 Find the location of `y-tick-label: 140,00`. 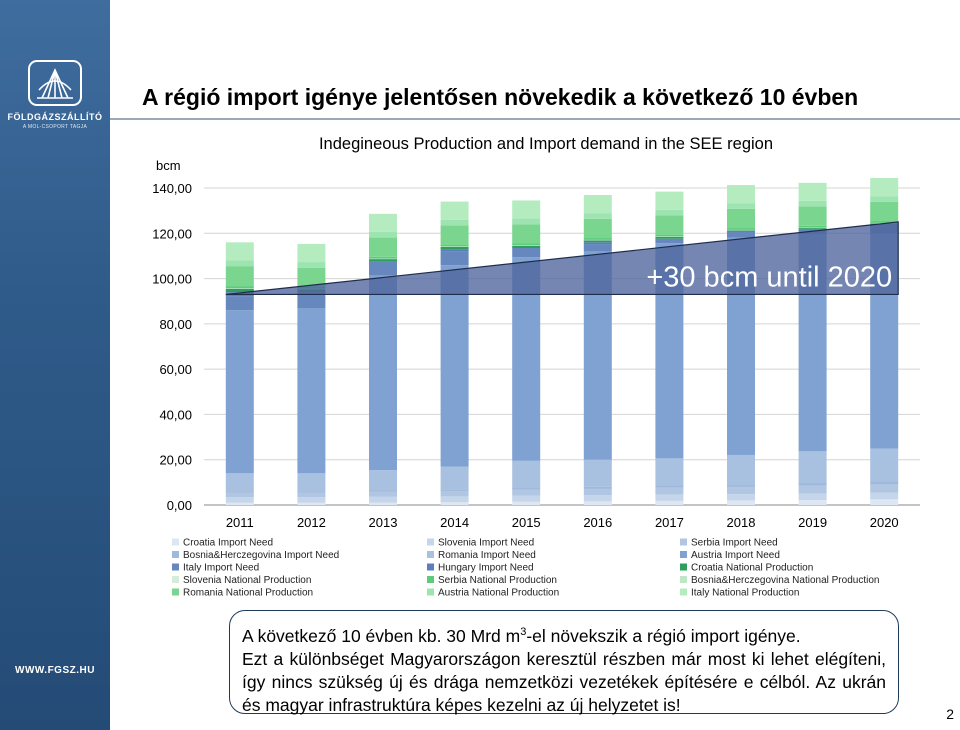

y-tick-label: 140,00 is located at coordinates (172, 188).